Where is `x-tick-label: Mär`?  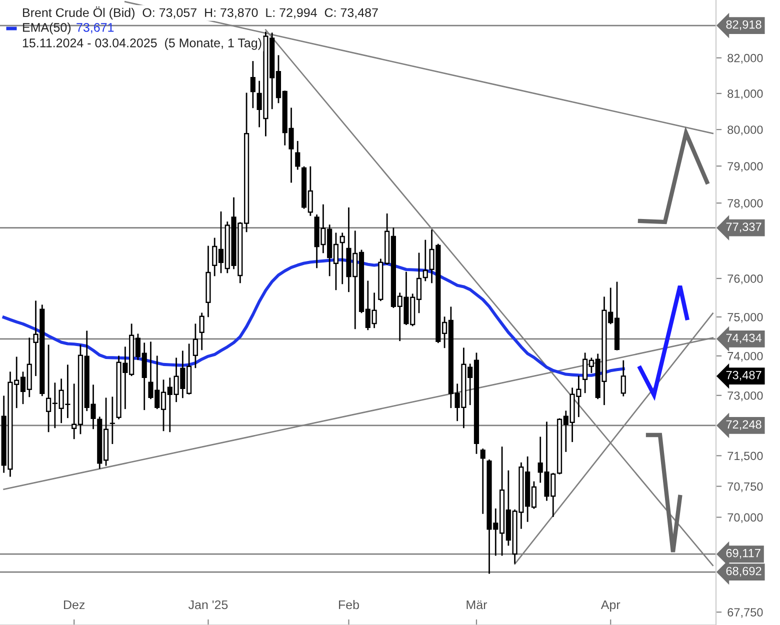 x-tick-label: Mär is located at coordinates (477, 605).